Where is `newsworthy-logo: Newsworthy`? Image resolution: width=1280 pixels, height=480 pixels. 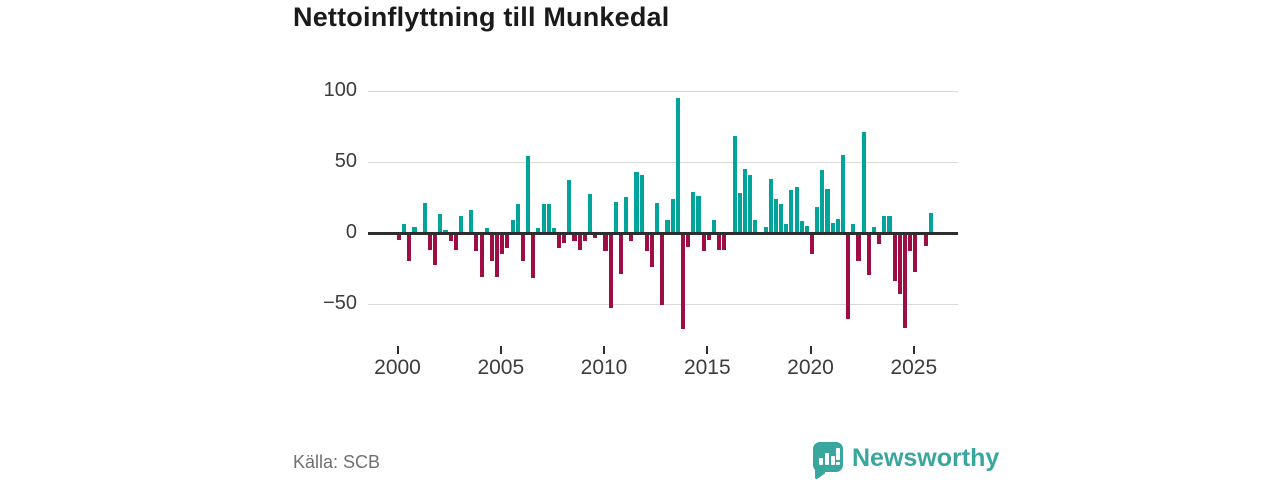 newsworthy-logo: Newsworthy is located at coordinates (906, 461).